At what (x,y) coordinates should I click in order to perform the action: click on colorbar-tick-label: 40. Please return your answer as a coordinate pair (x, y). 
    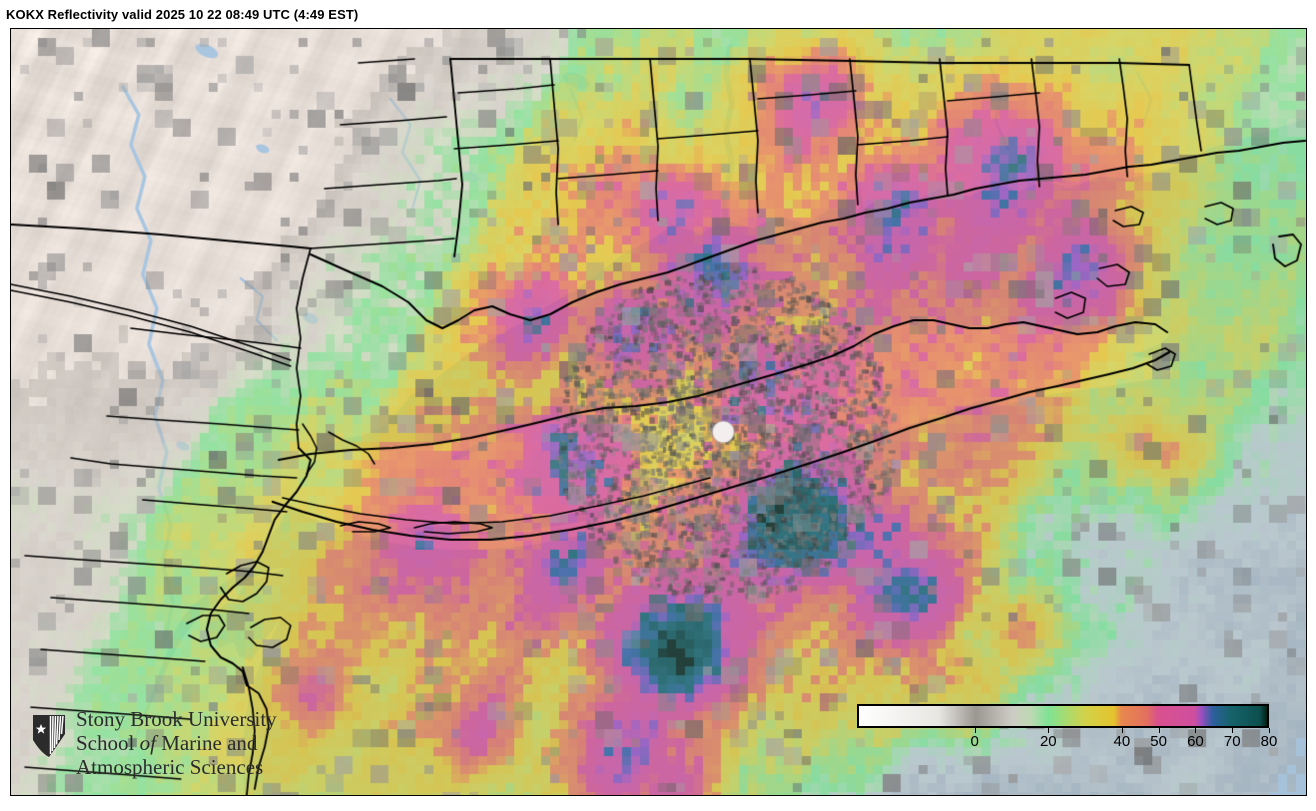
    Looking at the image, I should click on (1122, 741).